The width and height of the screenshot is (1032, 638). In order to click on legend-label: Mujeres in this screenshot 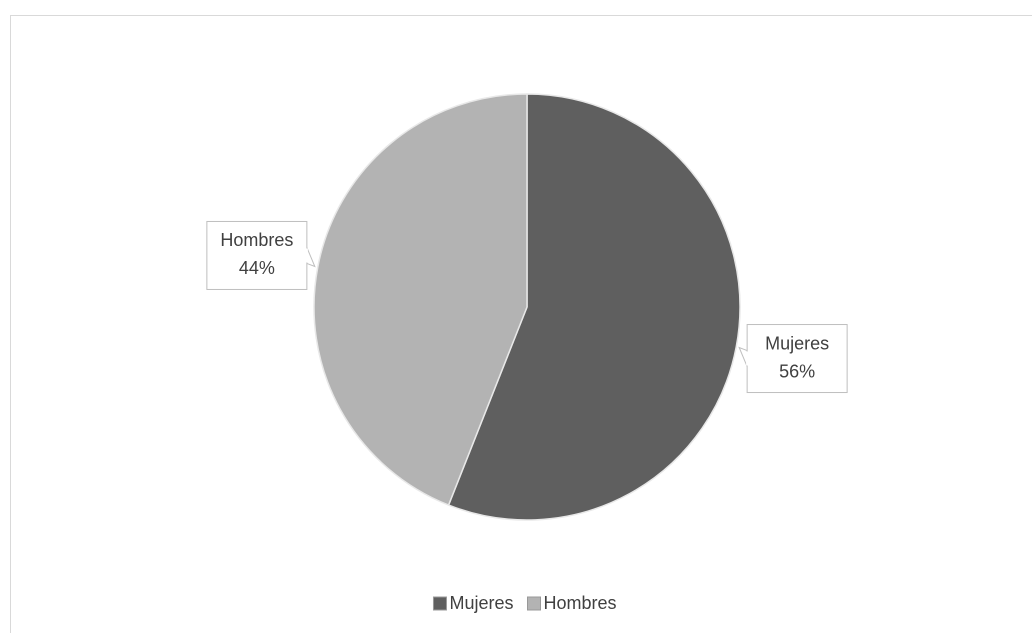, I will do `click(481, 603)`.